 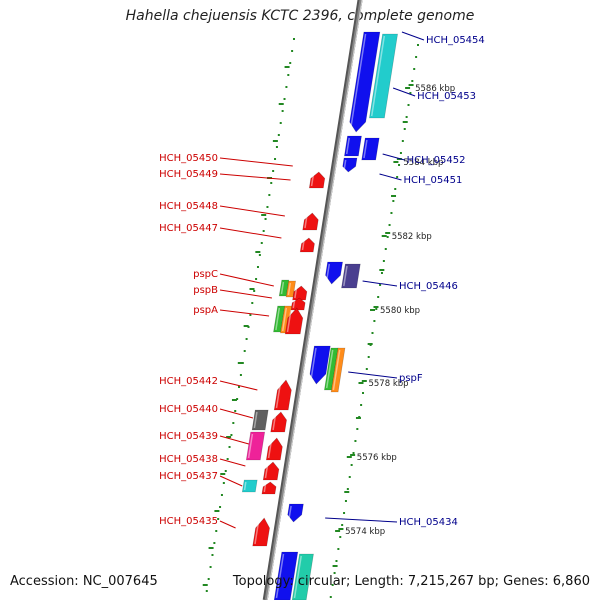 I want to click on gene-label-right: HCH_05446, so click(x=428, y=286).